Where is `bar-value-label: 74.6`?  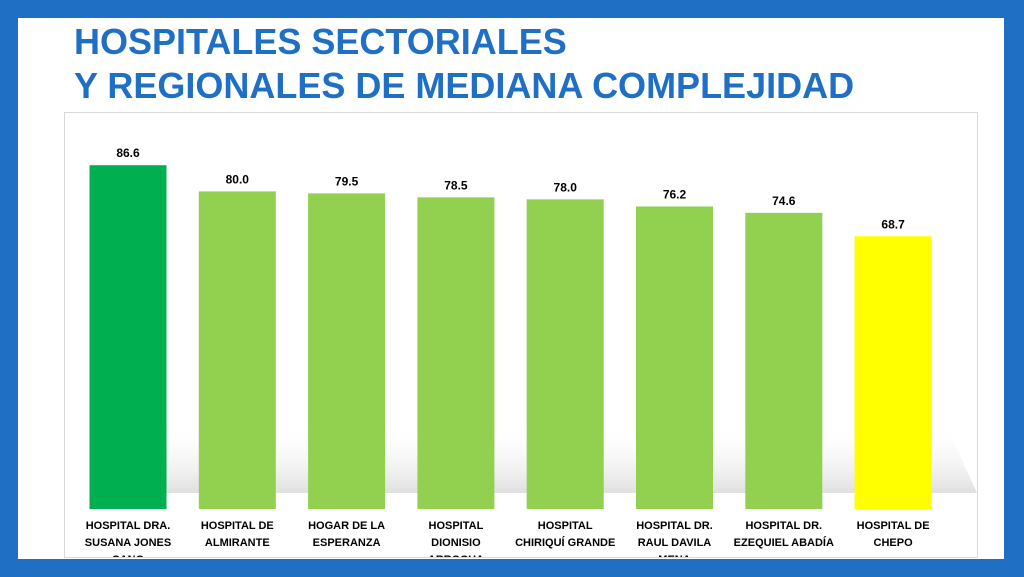 bar-value-label: 74.6 is located at coordinates (784, 201).